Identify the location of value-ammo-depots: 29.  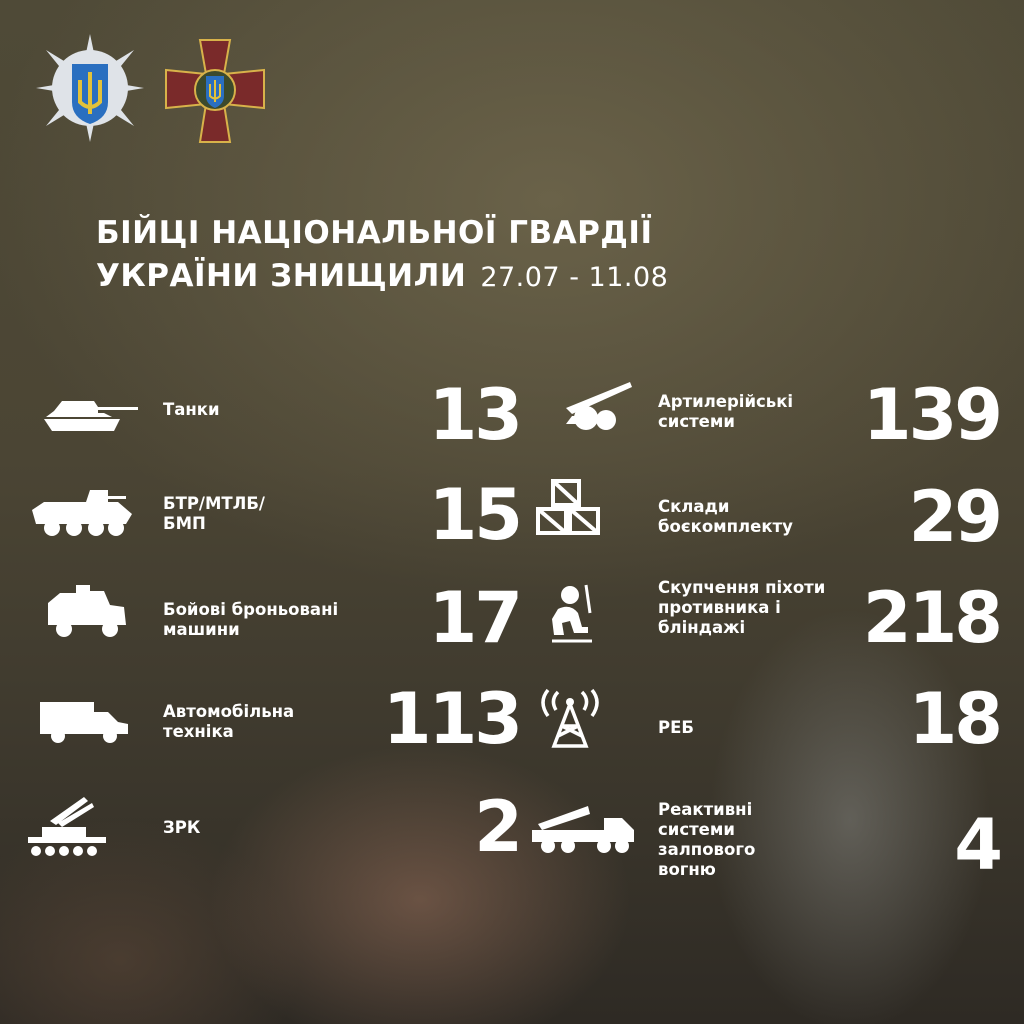
(955, 517).